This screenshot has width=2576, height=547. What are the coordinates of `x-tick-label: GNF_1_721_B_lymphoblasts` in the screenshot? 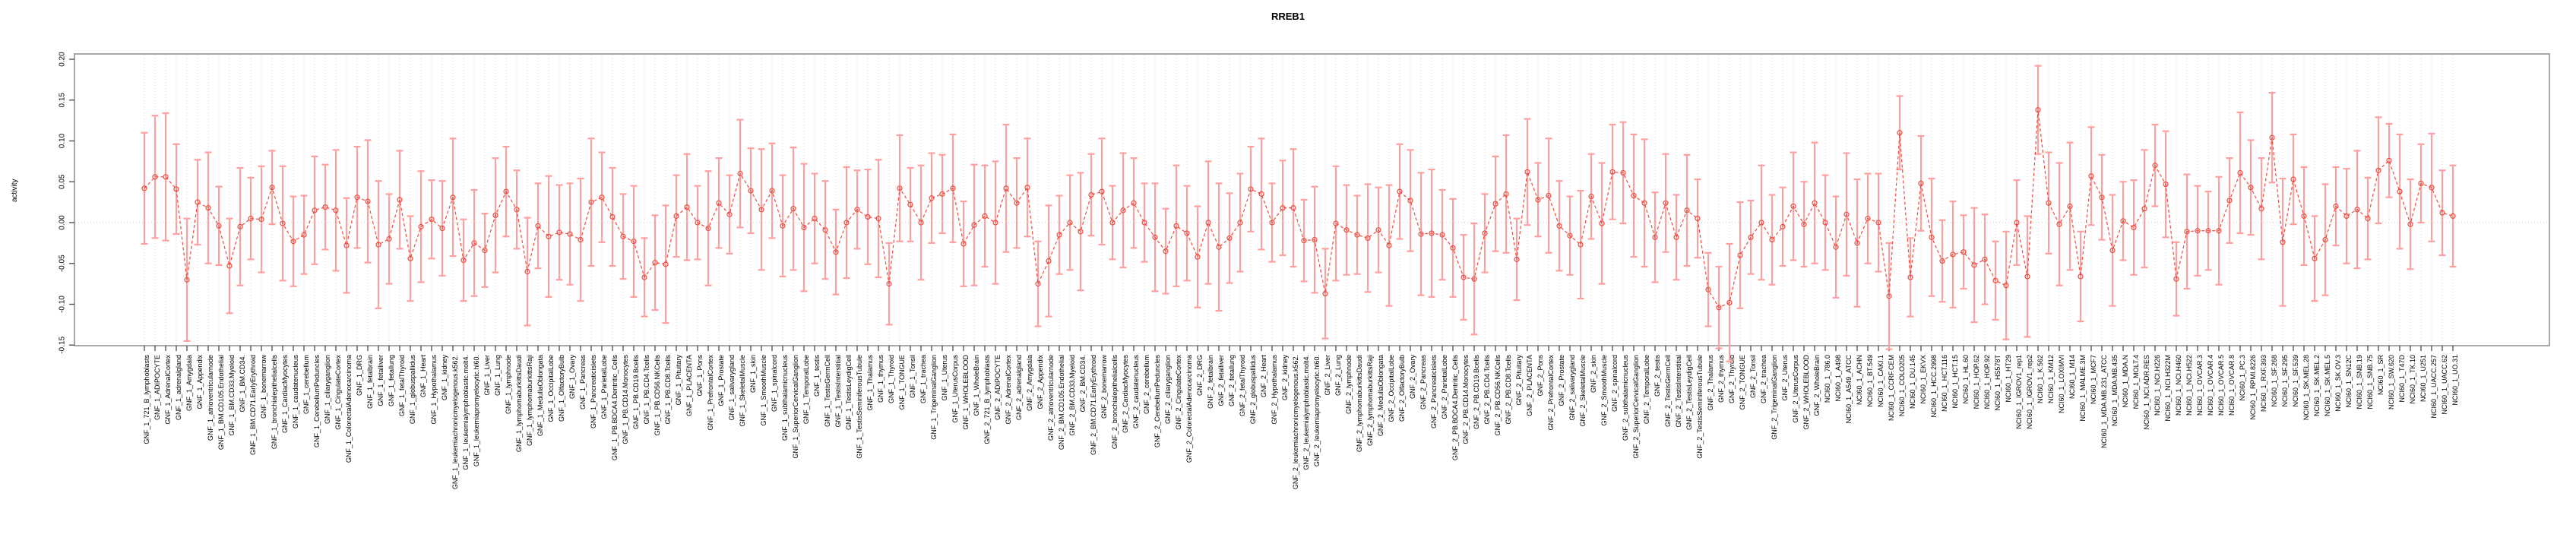 It's located at (146, 399).